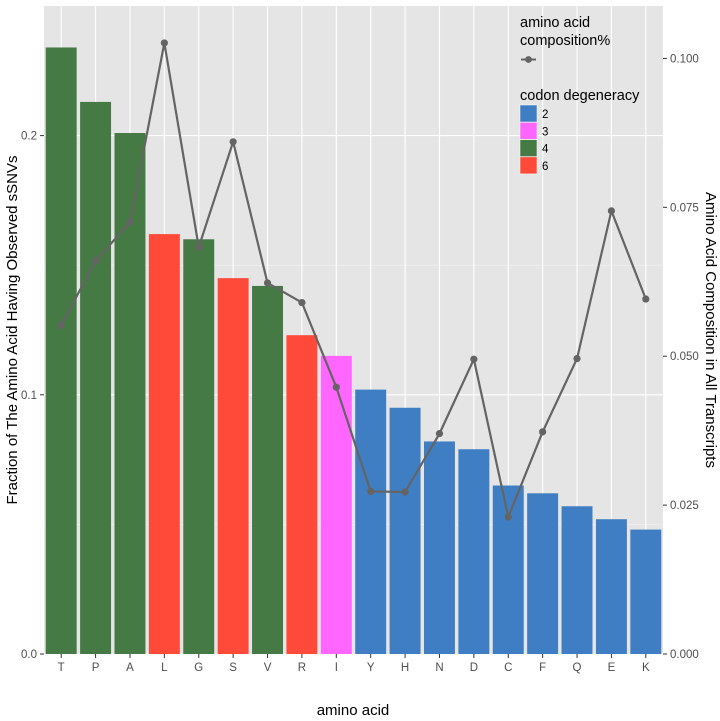 The image size is (720, 721). What do you see at coordinates (474, 551) in the screenshot?
I see `bar-D` at bounding box center [474, 551].